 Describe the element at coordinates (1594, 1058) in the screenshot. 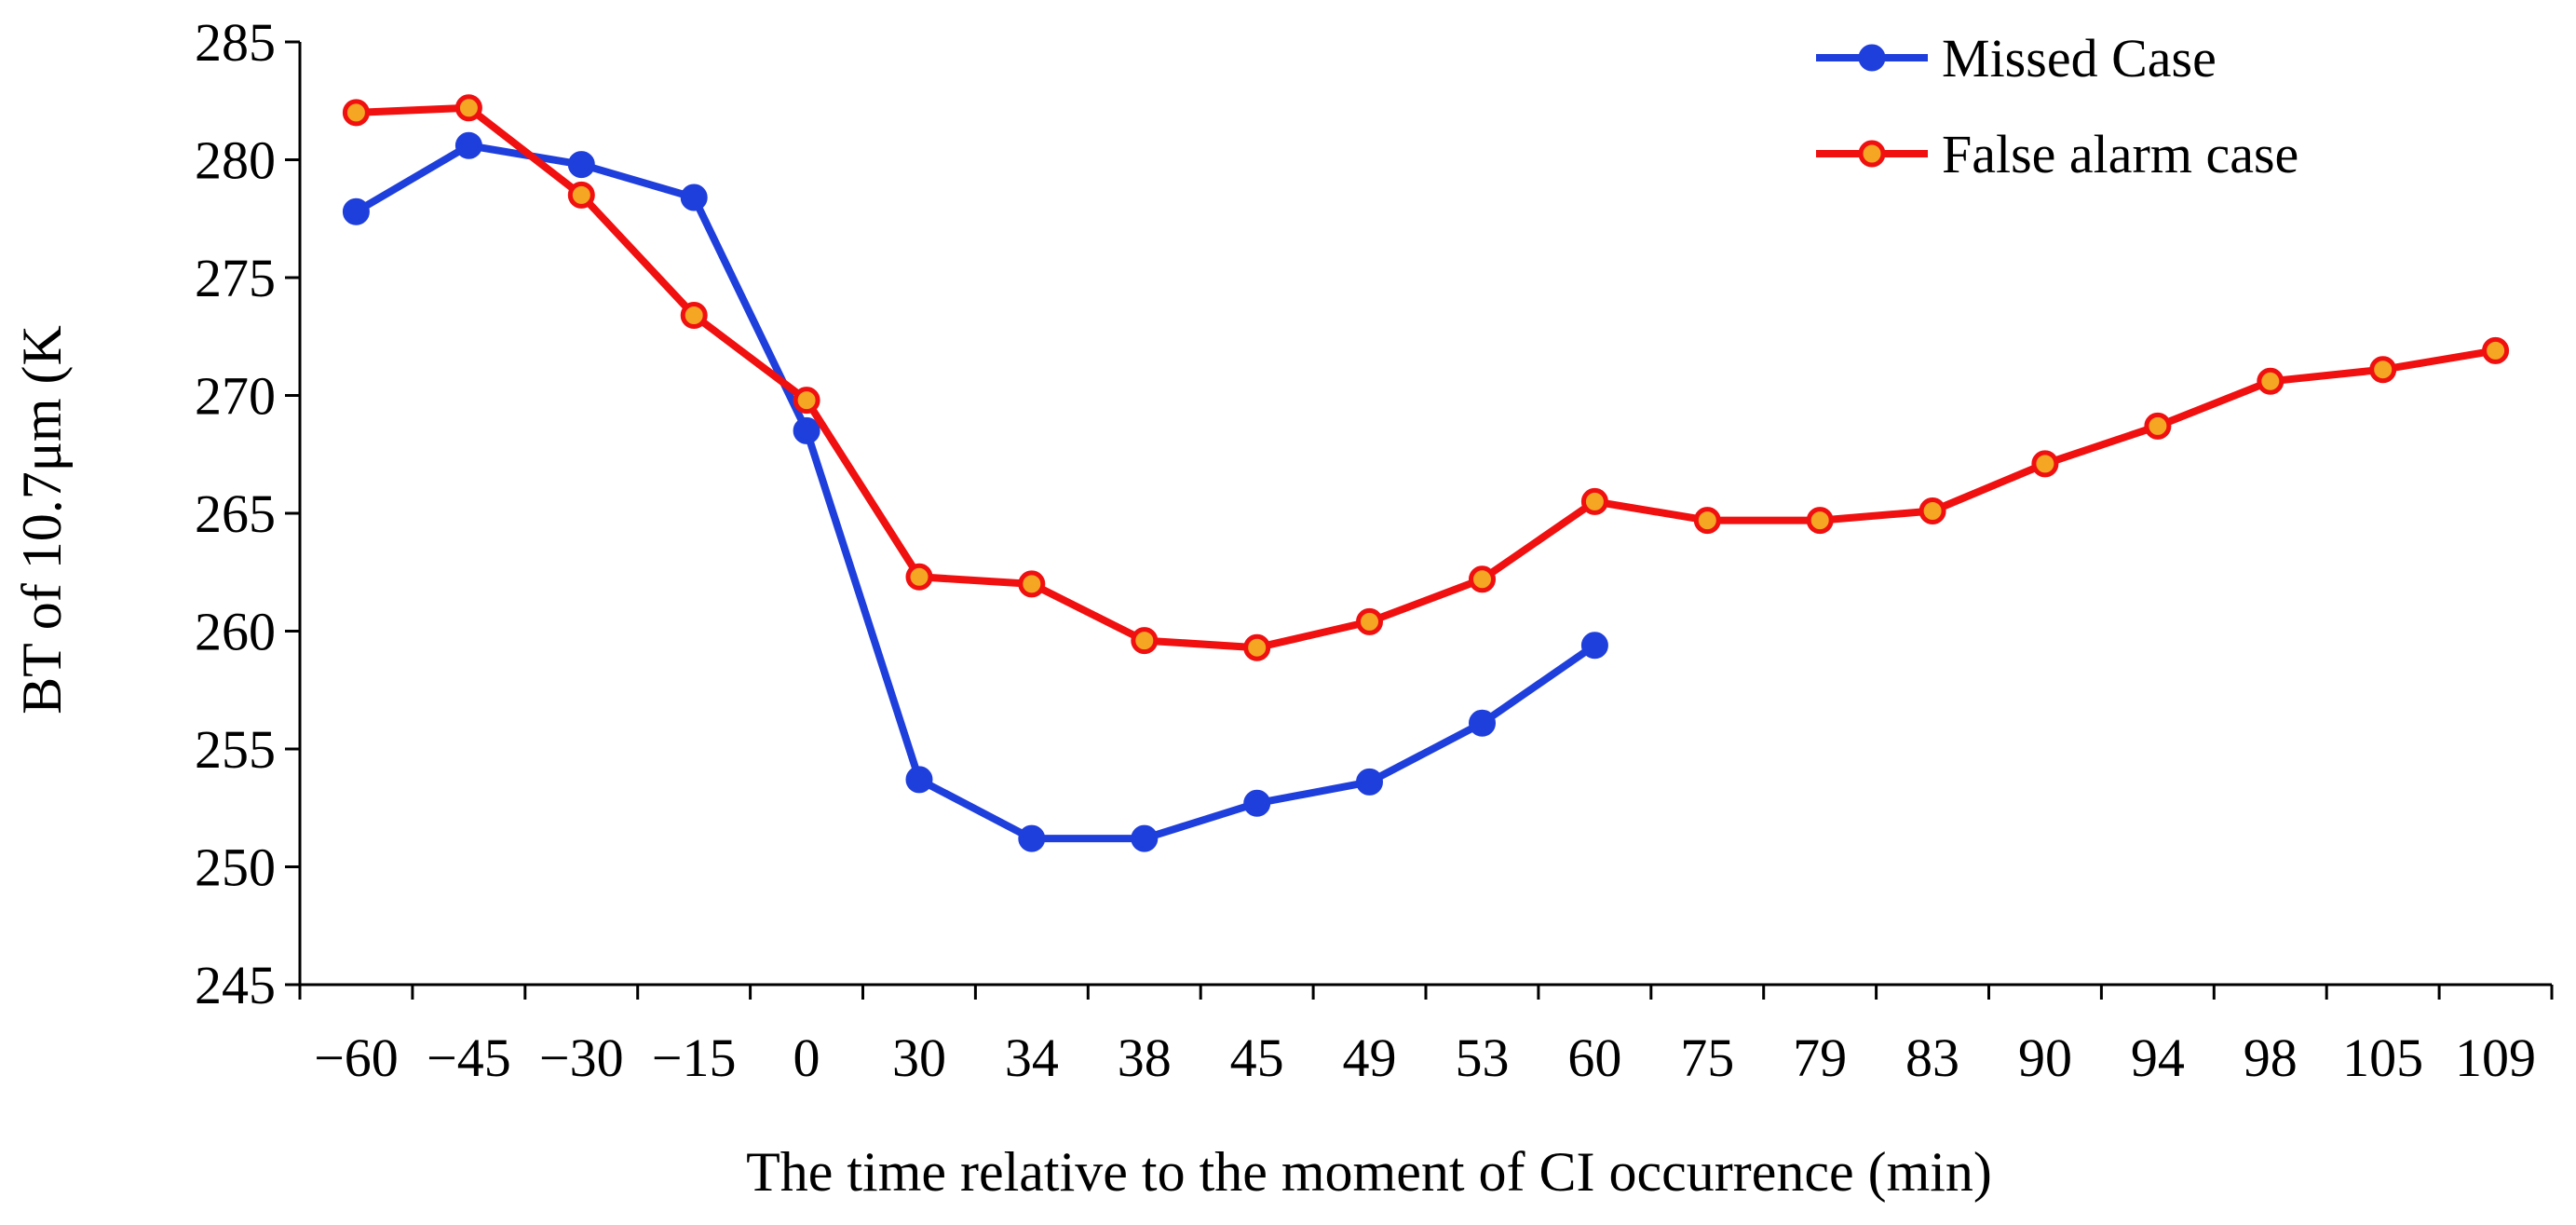

I see `x-tick-label: 60` at that location.